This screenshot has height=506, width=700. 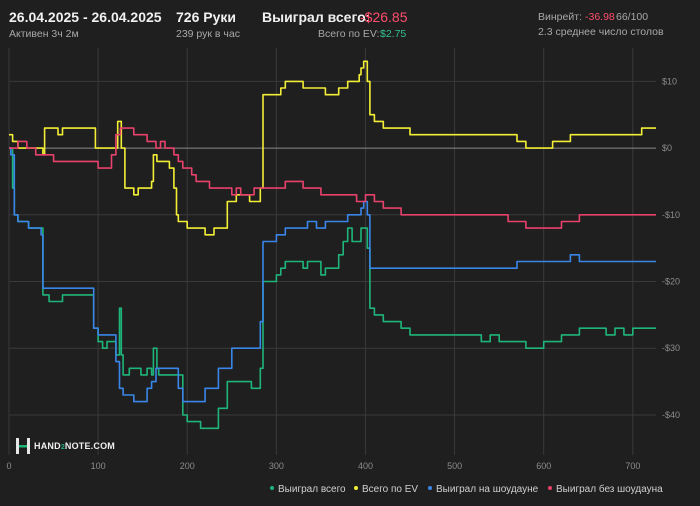 I want to click on x-tick-label: 100, so click(x=98, y=466).